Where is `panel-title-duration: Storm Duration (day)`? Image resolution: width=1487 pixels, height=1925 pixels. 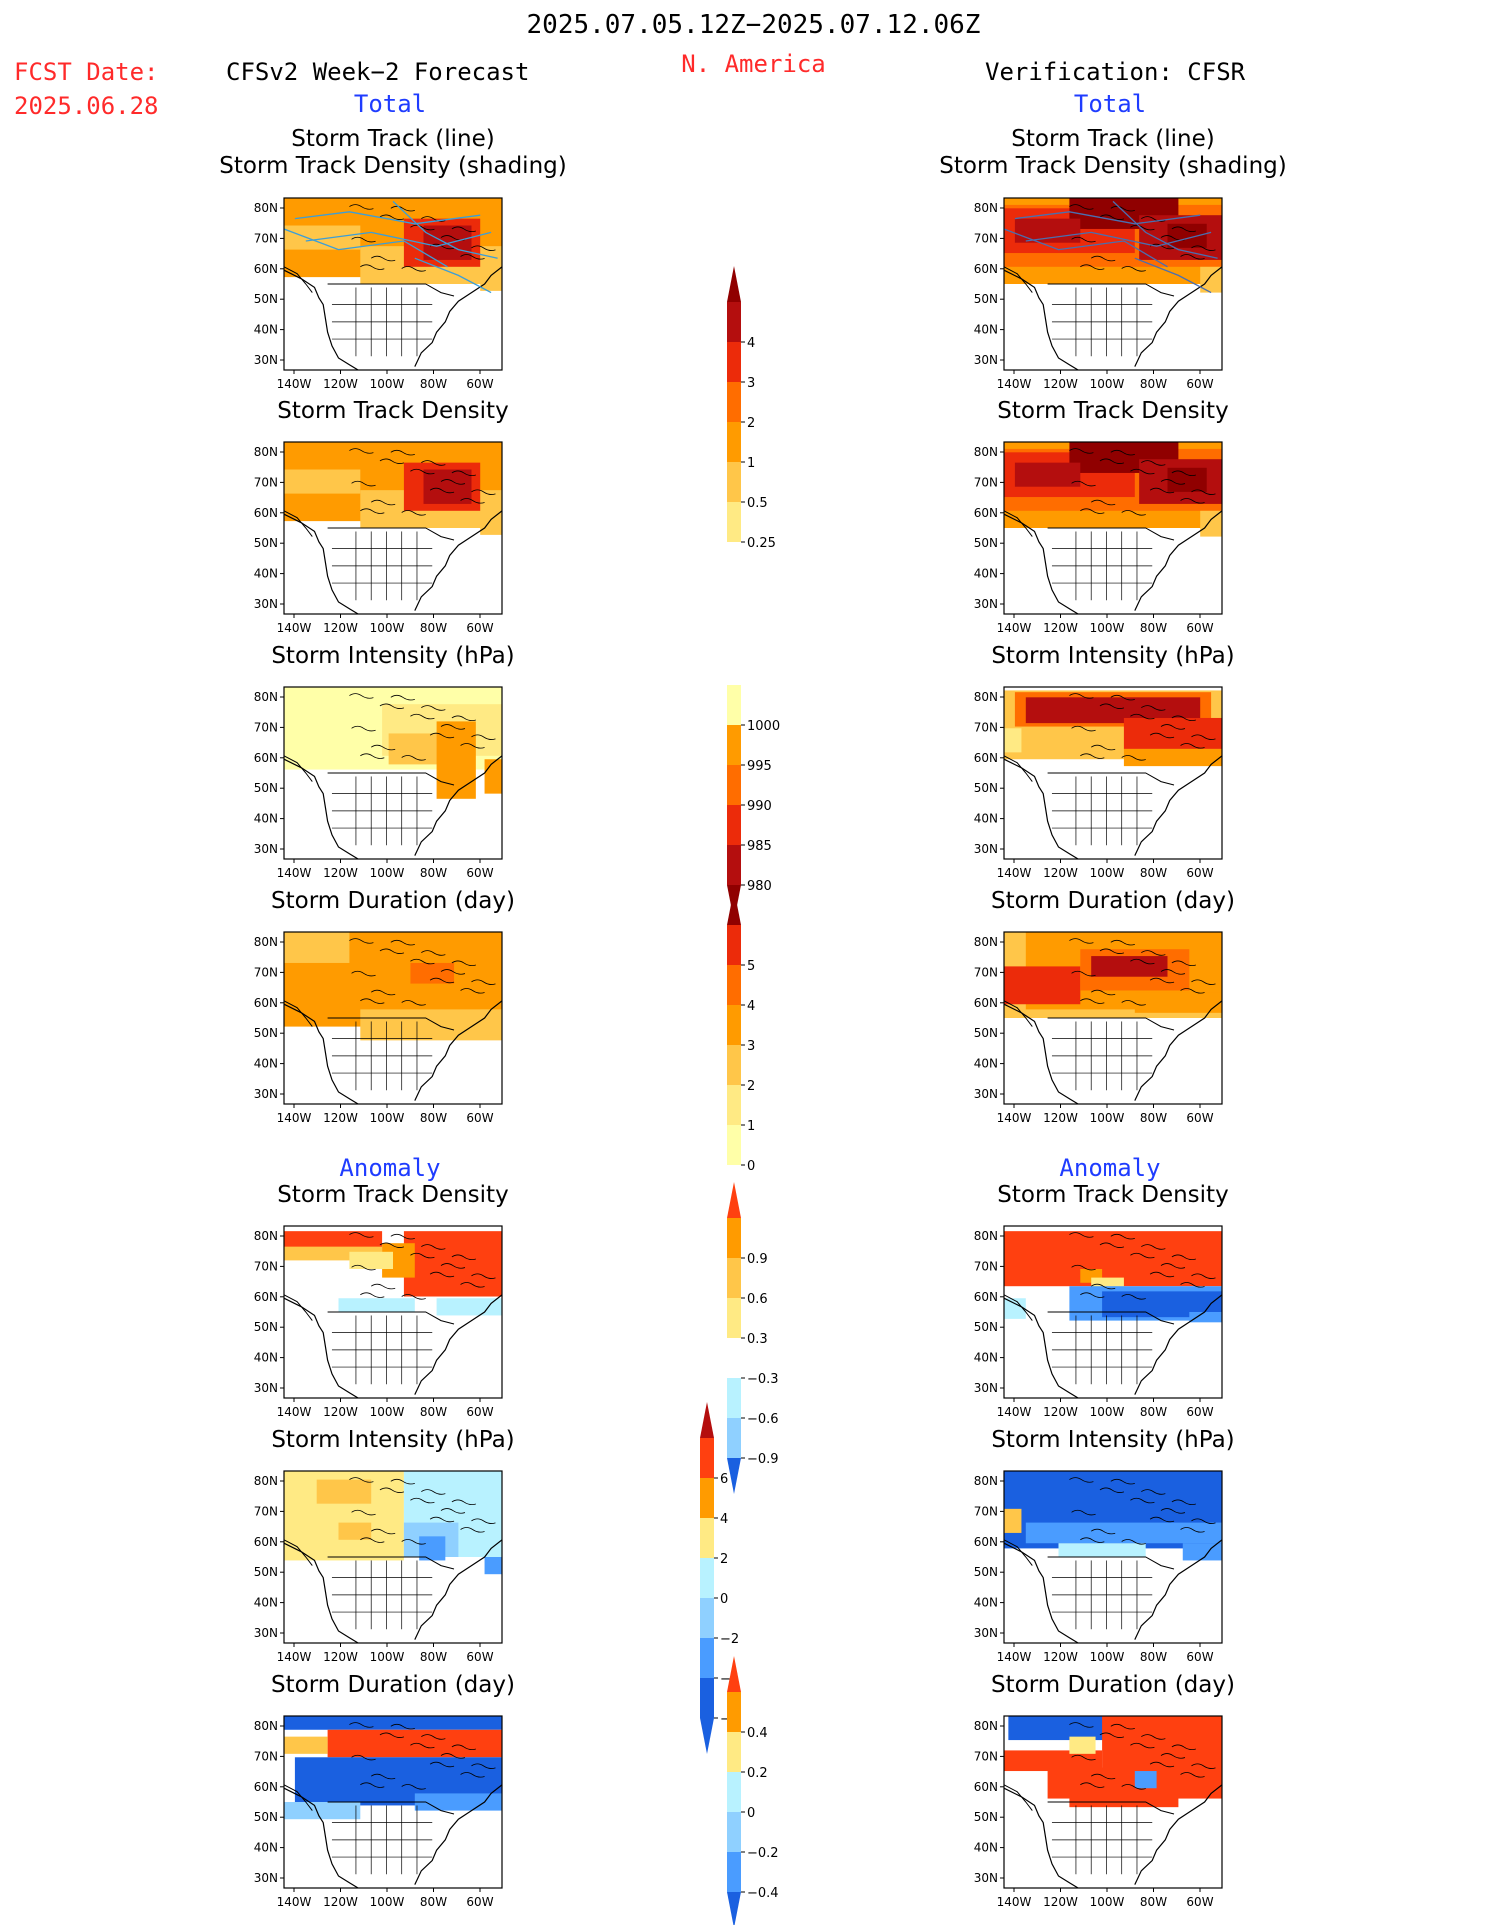
panel-title-duration: Storm Duration (day) is located at coordinates (1113, 1685).